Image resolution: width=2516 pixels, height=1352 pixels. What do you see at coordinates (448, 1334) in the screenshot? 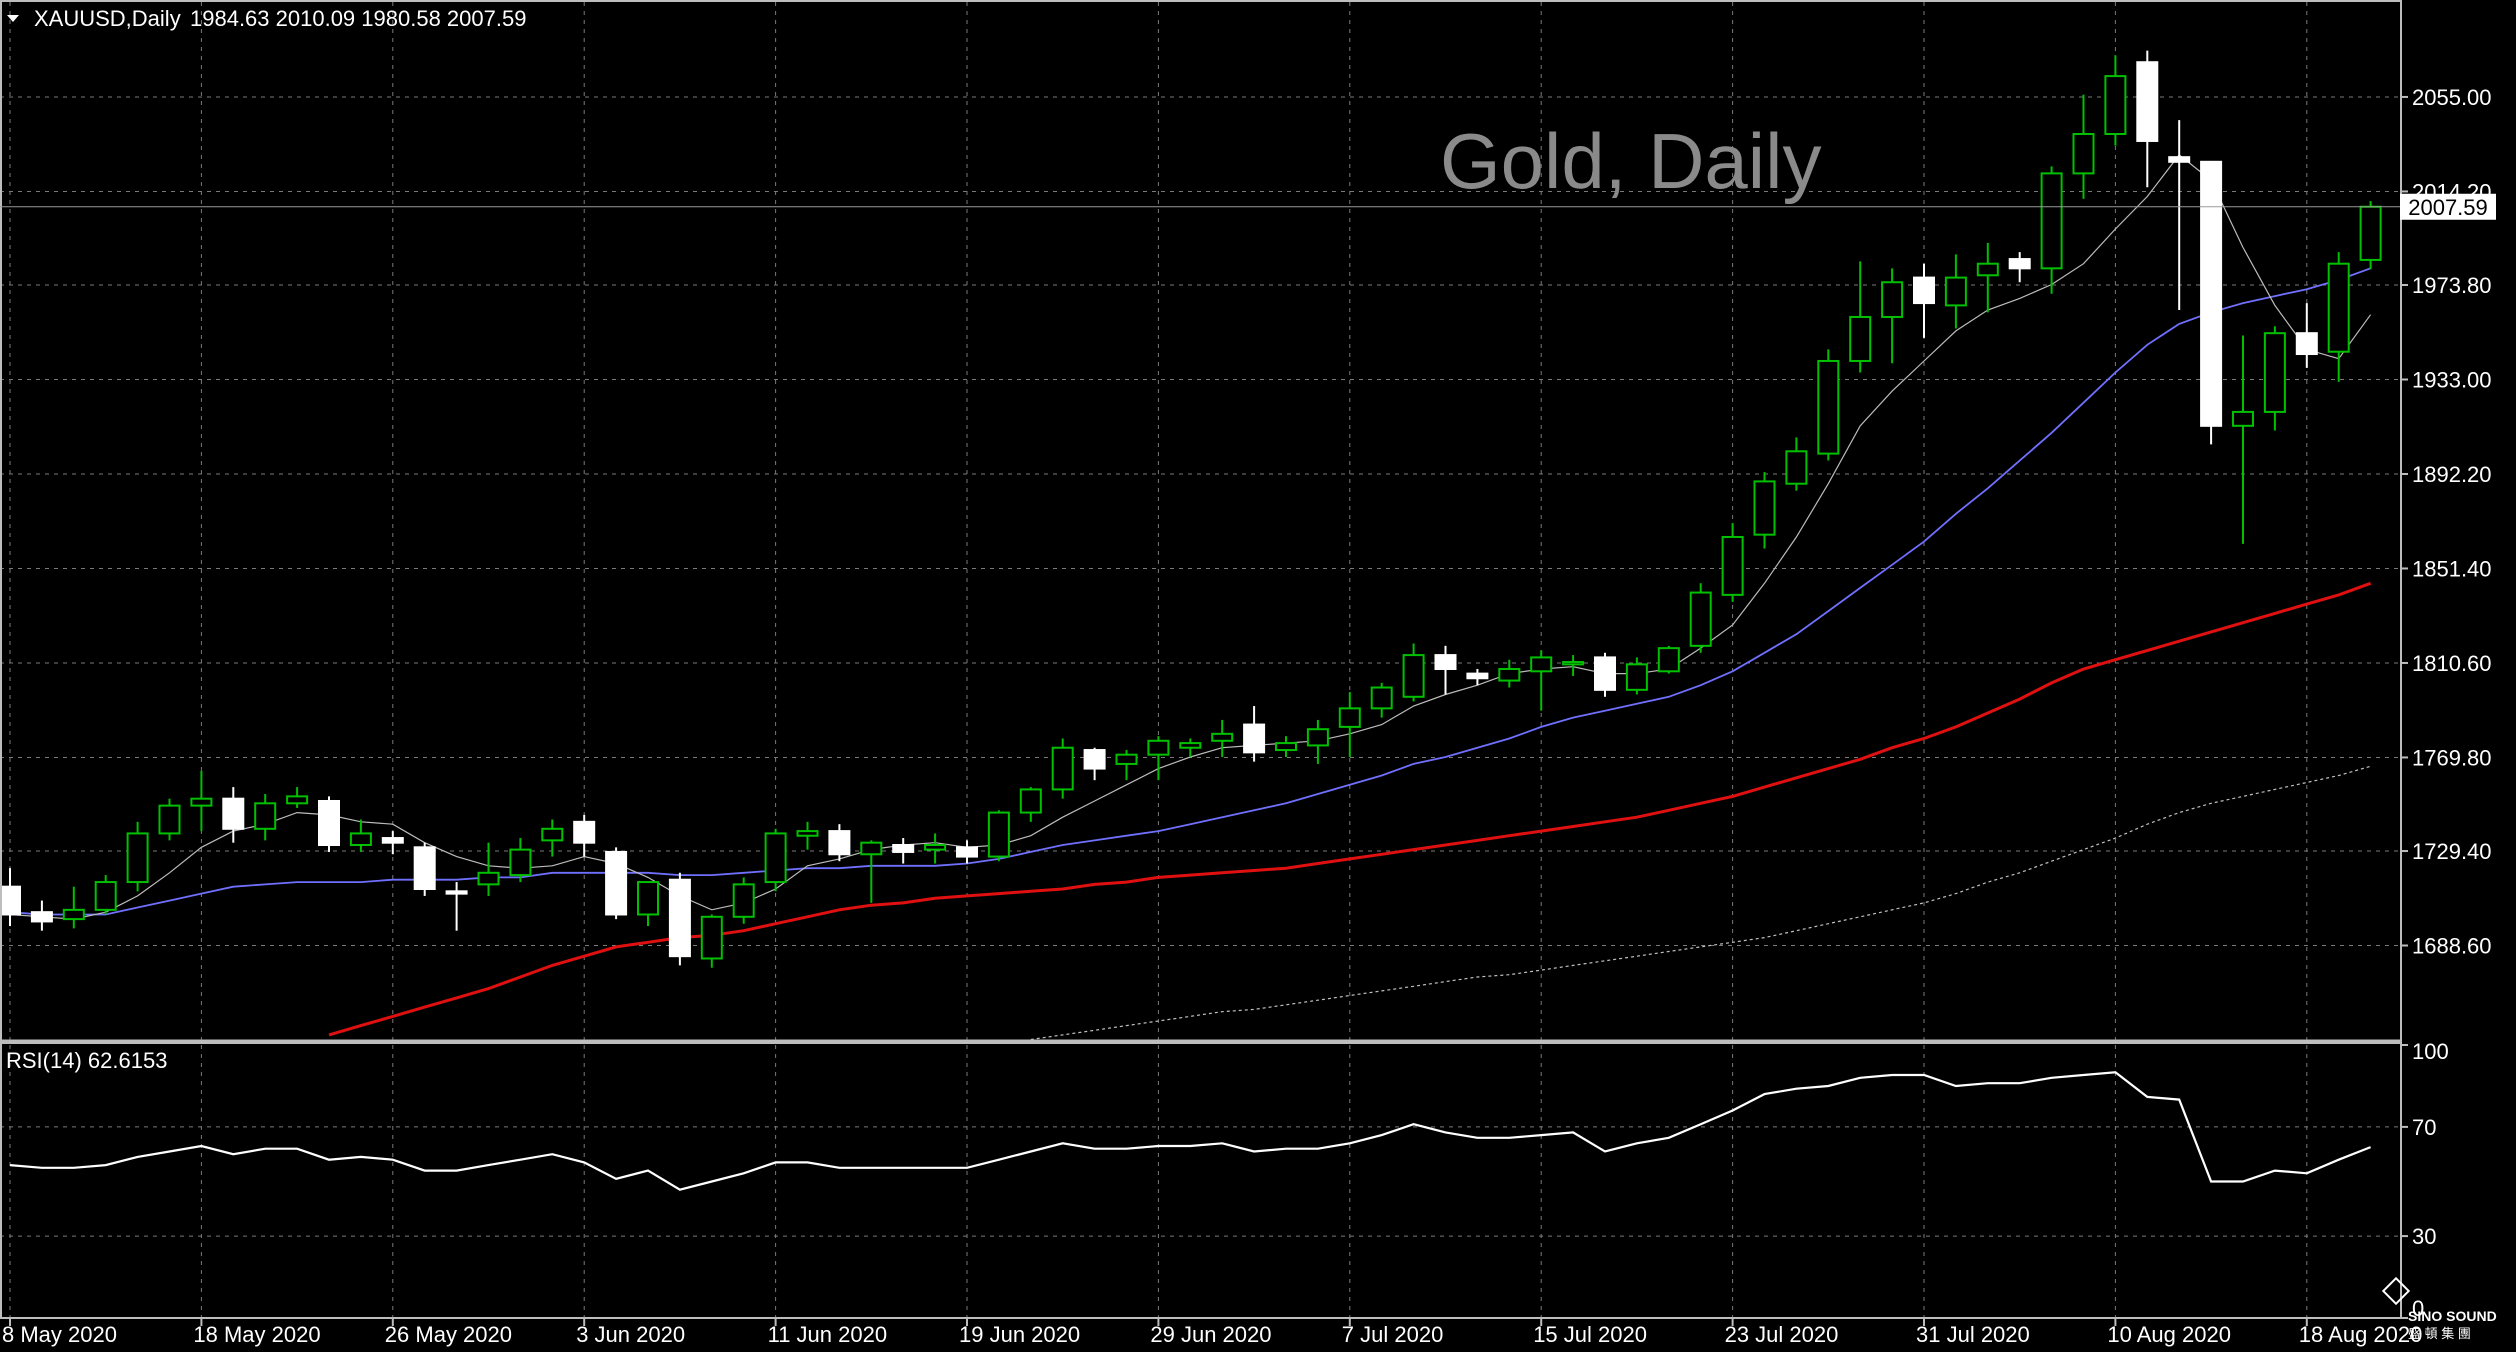
I see `time-tick-label: 26 May 2020` at bounding box center [448, 1334].